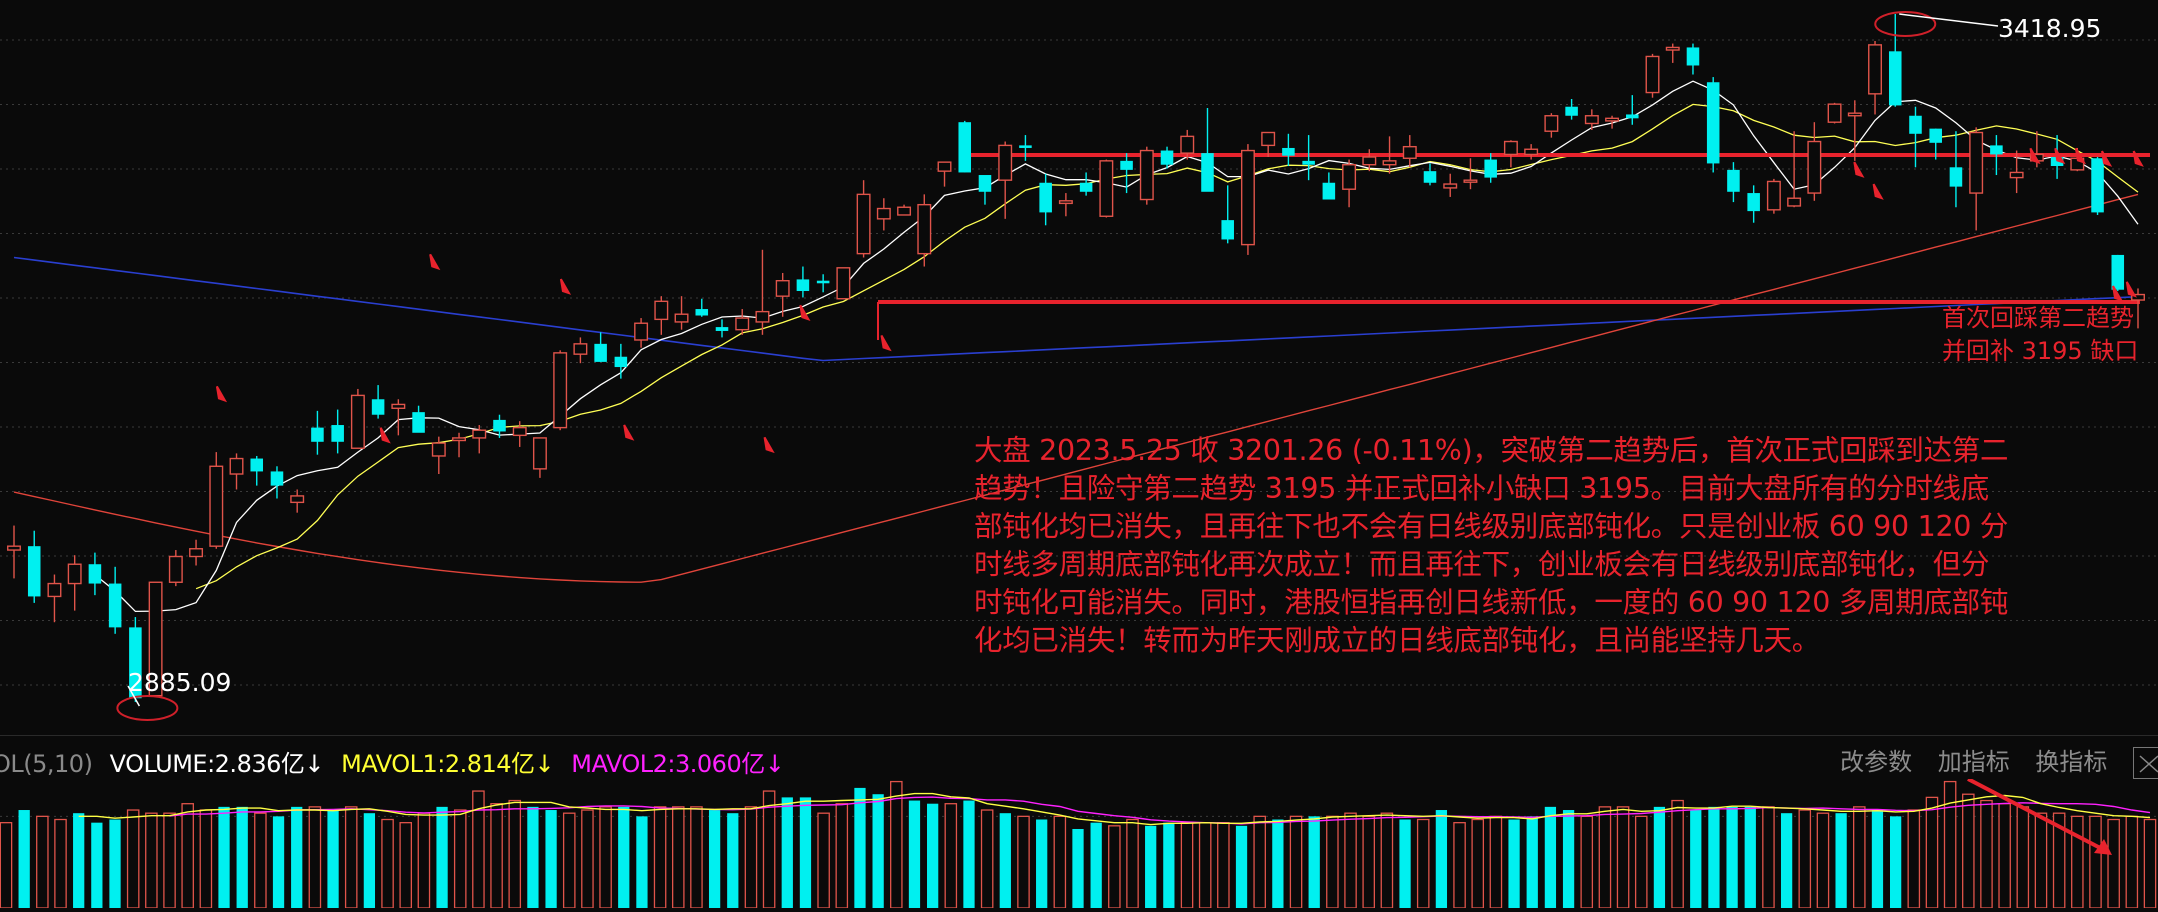  I want to click on indicator-toolbar: 改参数 加指标 换指标, so click(1990, 760).